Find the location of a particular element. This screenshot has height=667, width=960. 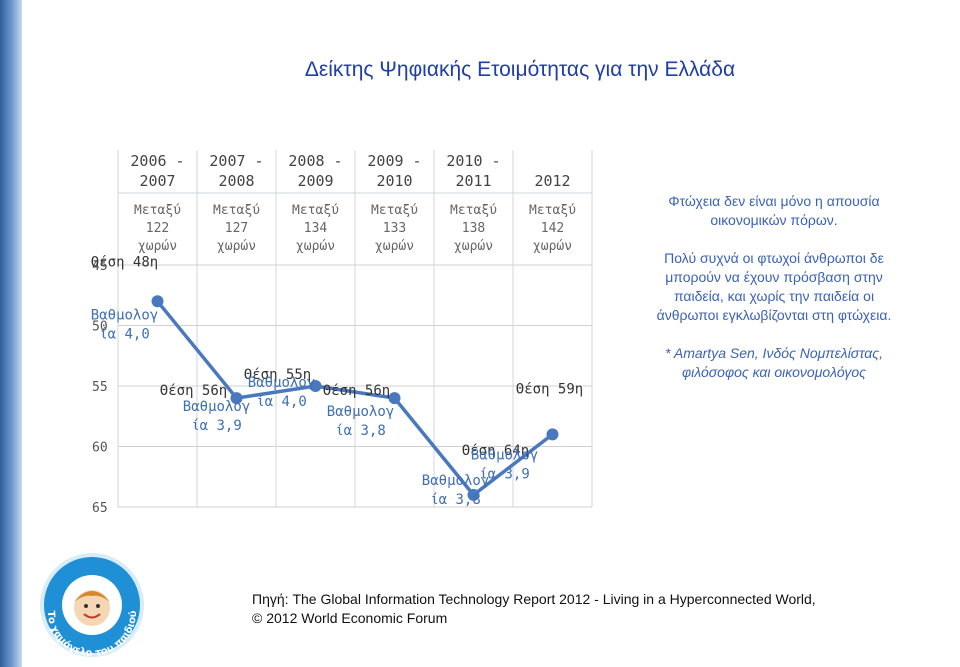

x-tick-label: 2009 - is located at coordinates (394, 161).